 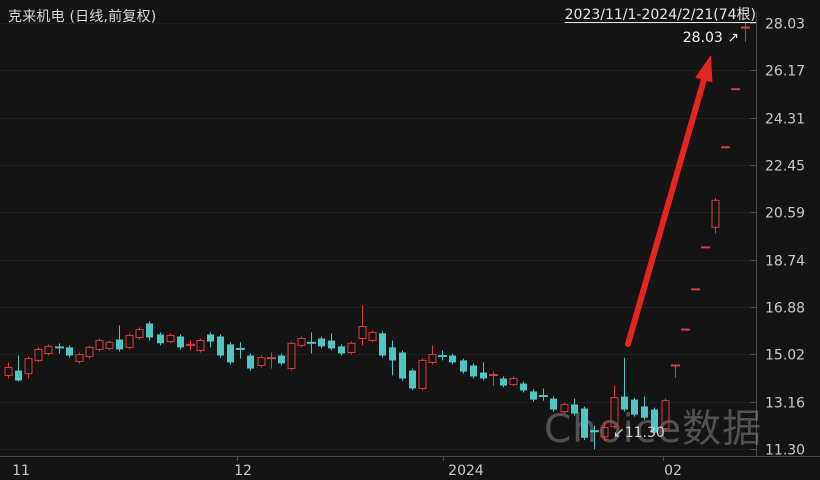 What do you see at coordinates (21, 471) in the screenshot?
I see `x-axis-label: 11` at bounding box center [21, 471].